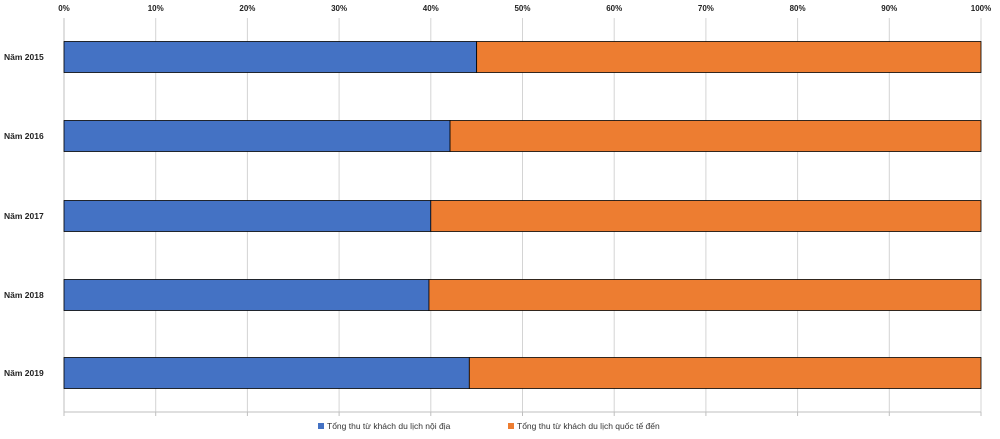 This screenshot has height=439, width=1000. What do you see at coordinates (614, 8) in the screenshot?
I see `x-tick-label: 60%` at bounding box center [614, 8].